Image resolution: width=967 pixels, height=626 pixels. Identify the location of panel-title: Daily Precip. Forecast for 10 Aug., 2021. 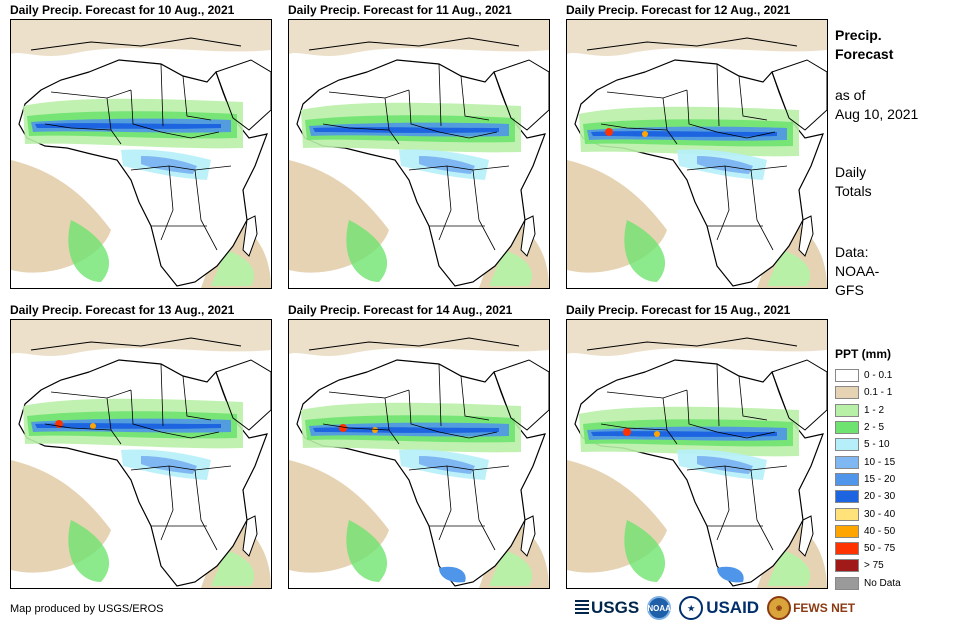
(122, 10).